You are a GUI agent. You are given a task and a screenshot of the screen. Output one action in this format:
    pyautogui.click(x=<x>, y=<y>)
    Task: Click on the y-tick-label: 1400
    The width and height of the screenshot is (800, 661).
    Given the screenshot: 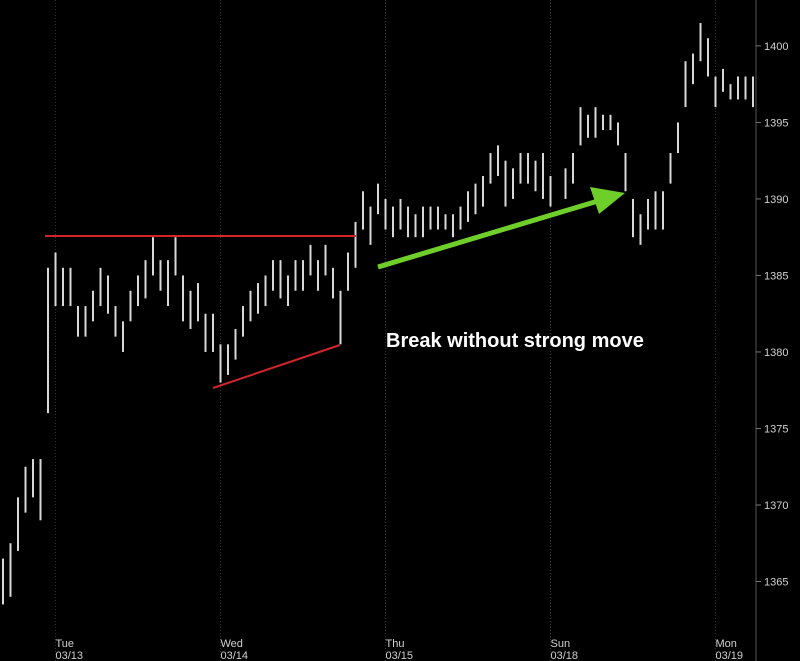 What is the action you would take?
    pyautogui.click(x=776, y=47)
    